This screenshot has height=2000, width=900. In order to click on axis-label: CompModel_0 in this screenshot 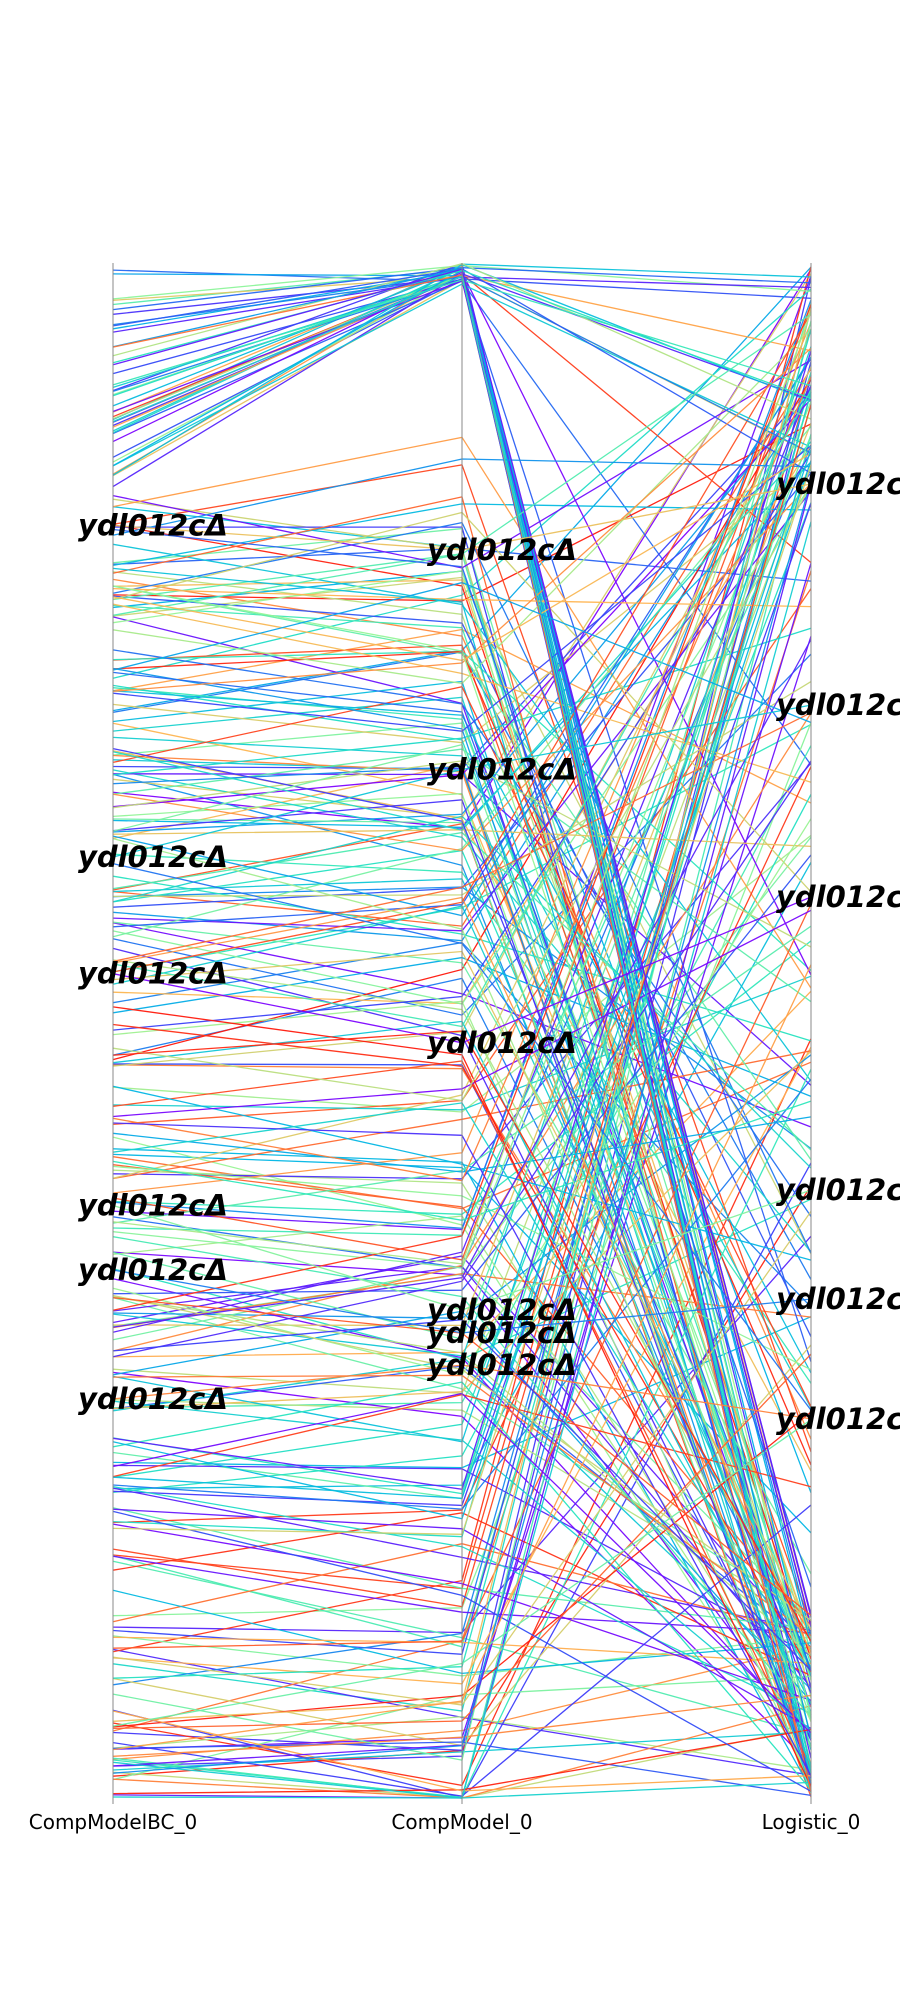, I will do `click(461, 1822)`.